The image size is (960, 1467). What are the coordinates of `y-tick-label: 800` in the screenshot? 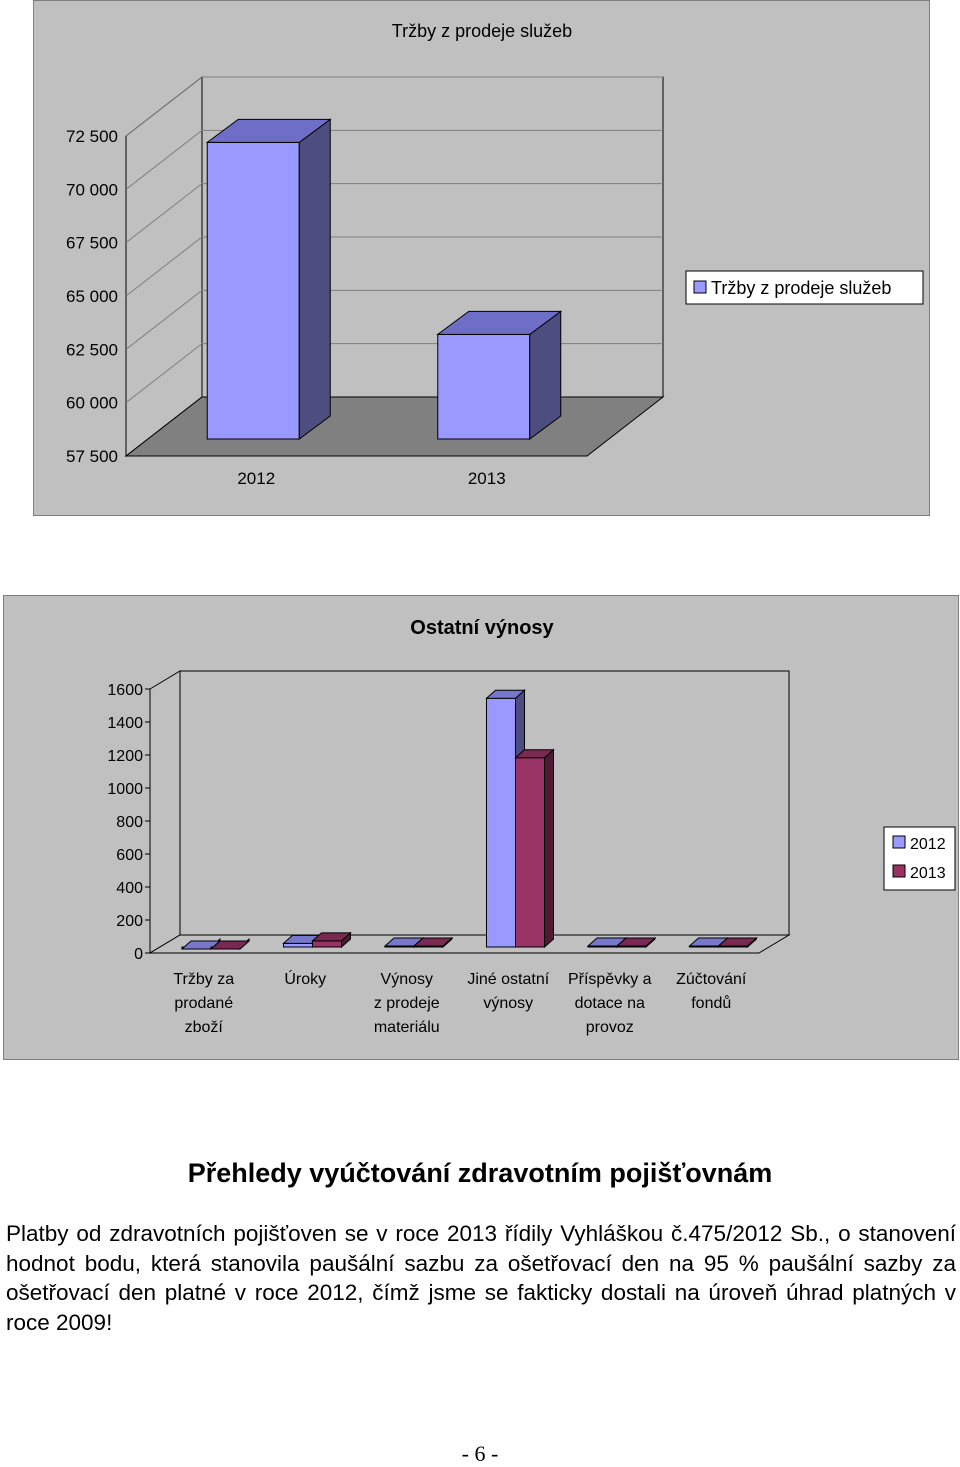 It's located at (129, 822).